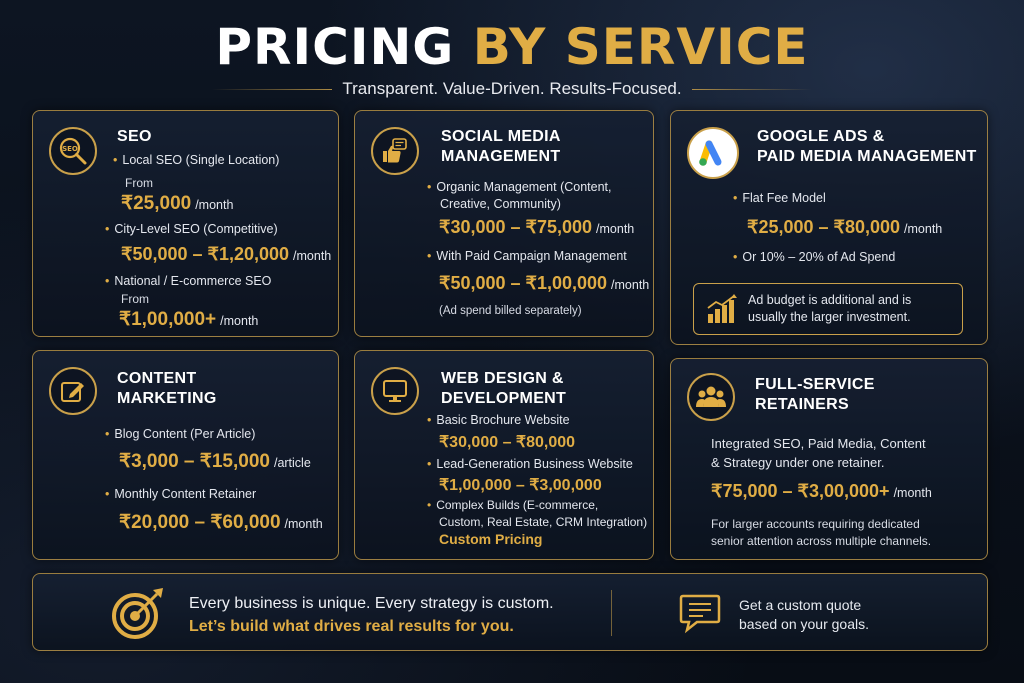  What do you see at coordinates (196, 160) in the screenshot?
I see `seo-item-local: • Local SEO (Single Location)` at bounding box center [196, 160].